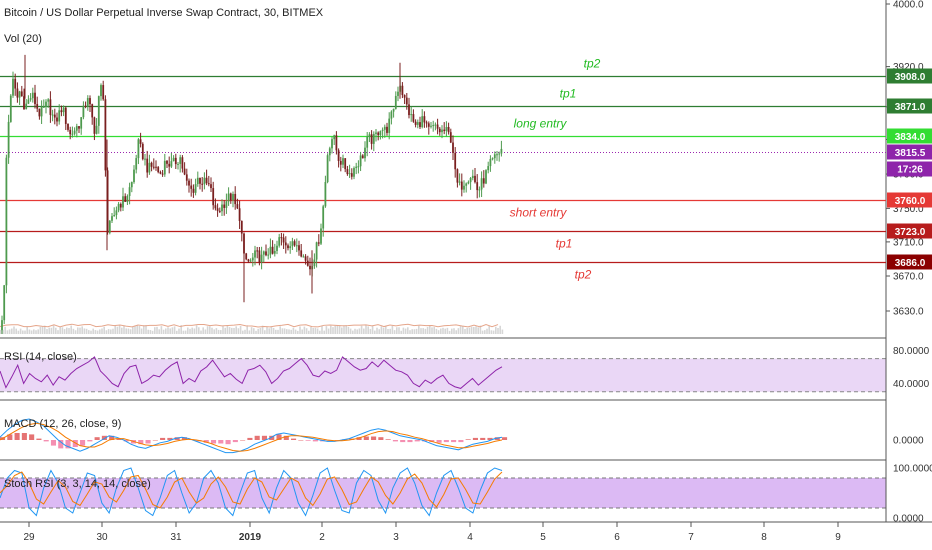  Describe the element at coordinates (910, 137) in the screenshot. I see `level-price-badge-text: 3834.0` at that location.